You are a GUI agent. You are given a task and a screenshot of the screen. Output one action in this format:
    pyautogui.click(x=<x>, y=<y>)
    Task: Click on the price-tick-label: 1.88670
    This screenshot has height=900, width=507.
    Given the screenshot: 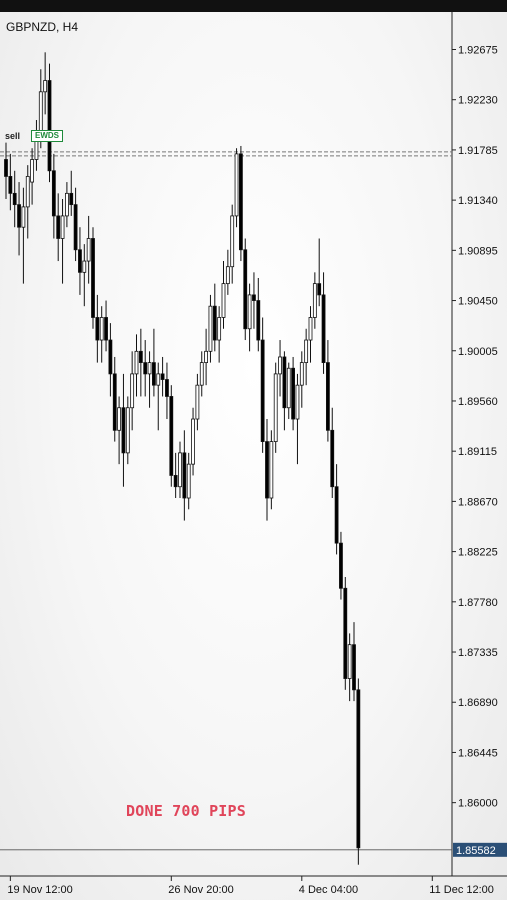 What is the action you would take?
    pyautogui.click(x=478, y=502)
    